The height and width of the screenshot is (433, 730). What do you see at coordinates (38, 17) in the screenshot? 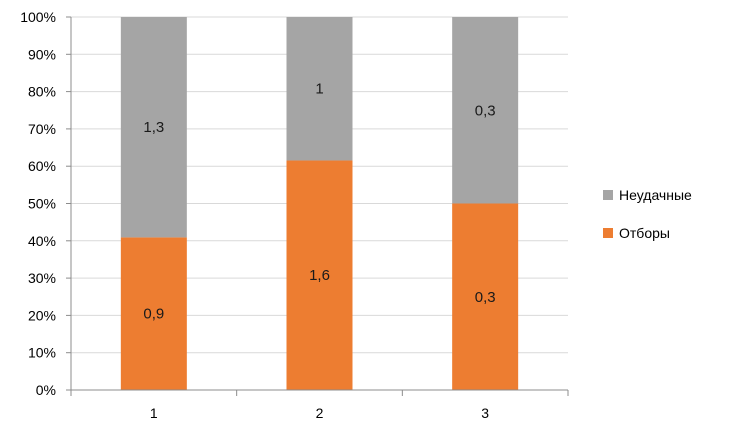
I see `y-tick-label: 100%` at bounding box center [38, 17].